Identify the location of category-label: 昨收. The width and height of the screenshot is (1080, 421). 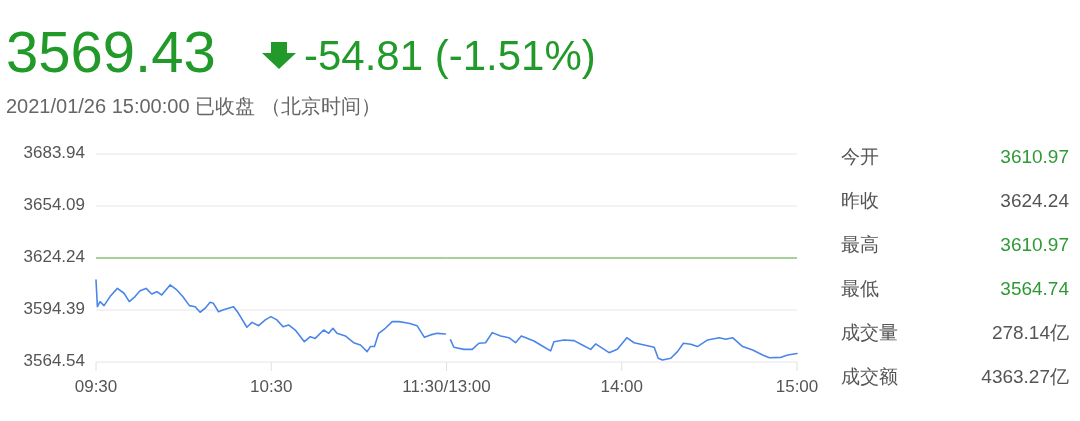
(860, 201).